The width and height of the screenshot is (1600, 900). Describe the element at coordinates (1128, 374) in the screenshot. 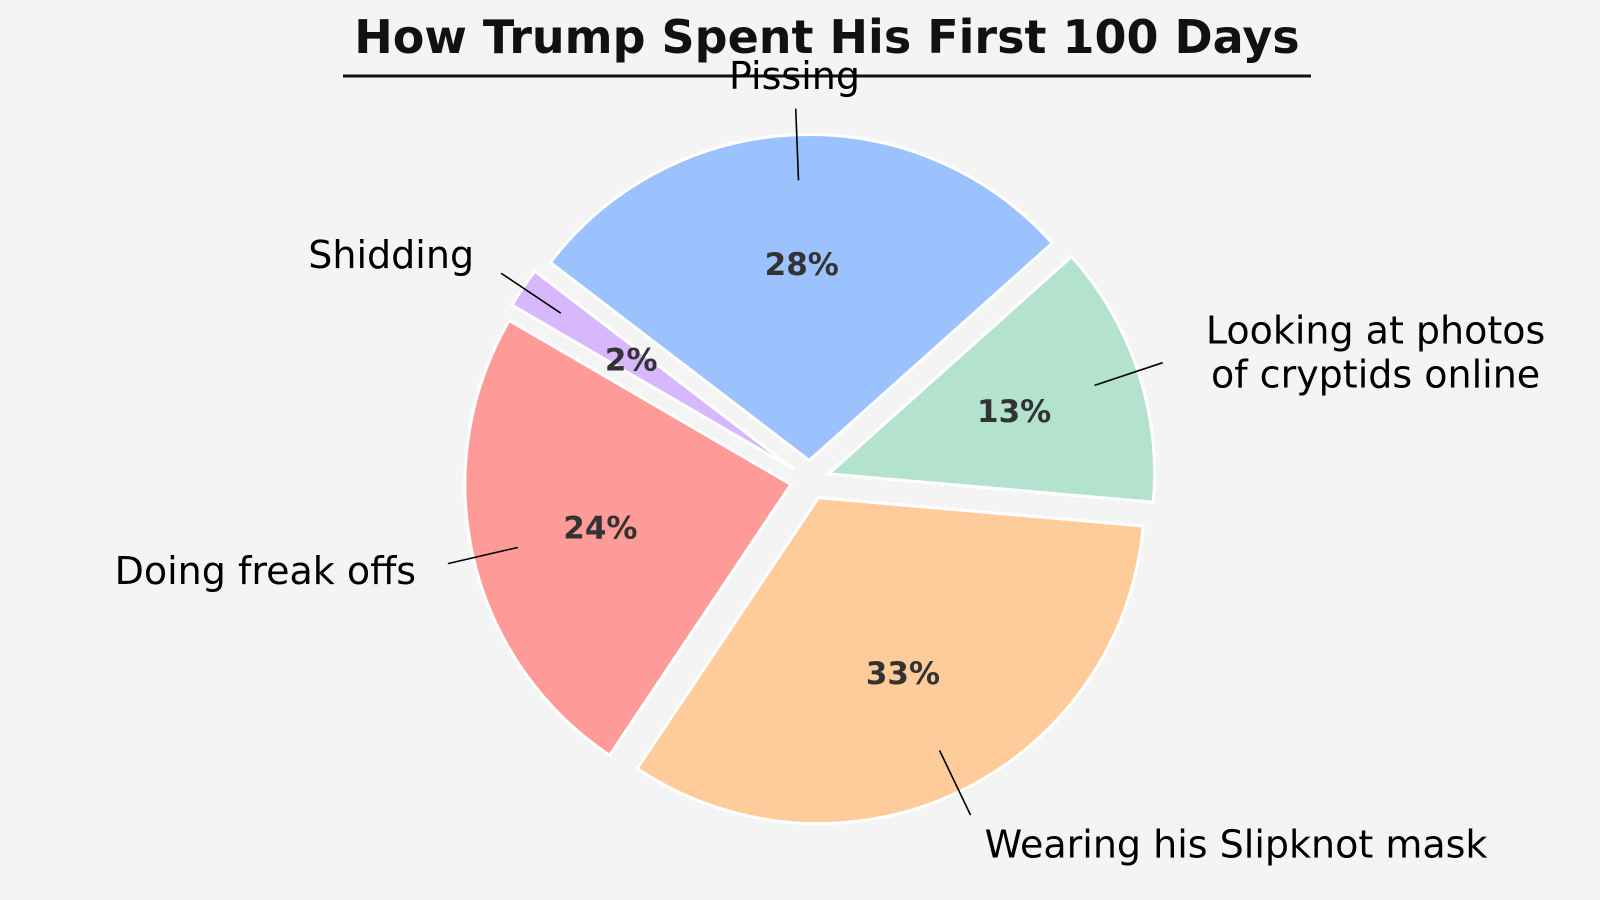

I see `leader-line-looking-at-photos-of-cryptids-online` at that location.